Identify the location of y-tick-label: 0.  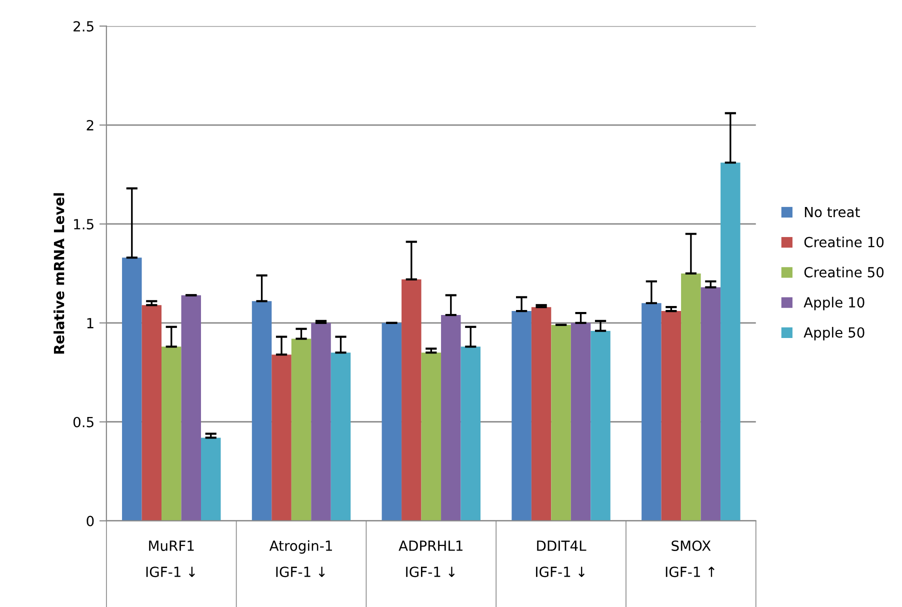
(90, 521).